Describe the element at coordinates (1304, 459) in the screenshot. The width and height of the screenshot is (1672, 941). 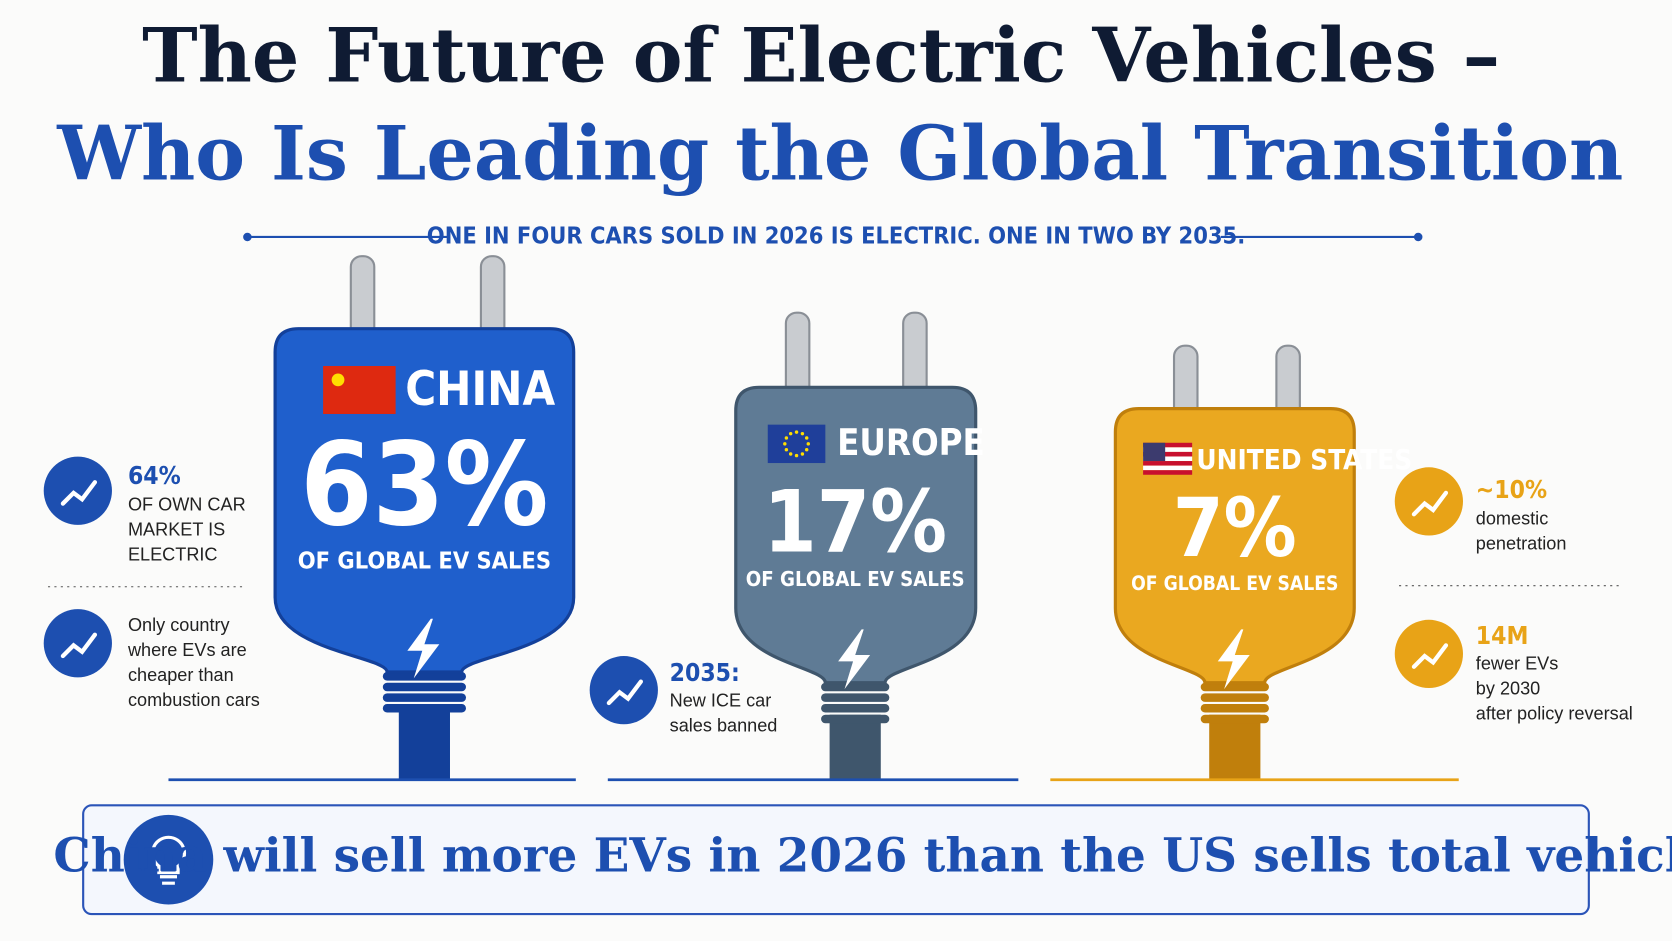
I see `plug-region: UNITED STATES` at that location.